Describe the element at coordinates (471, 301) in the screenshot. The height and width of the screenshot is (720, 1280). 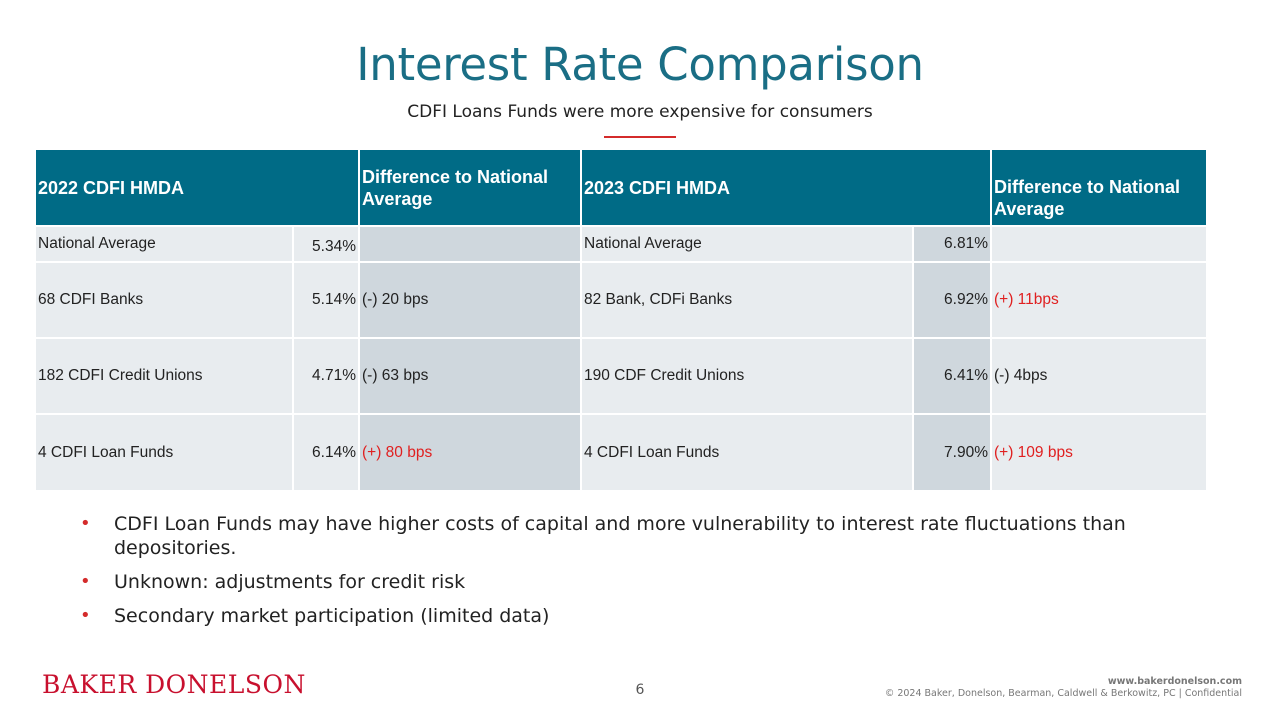
I see `row-2022-diff: (-) 20 bps` at that location.